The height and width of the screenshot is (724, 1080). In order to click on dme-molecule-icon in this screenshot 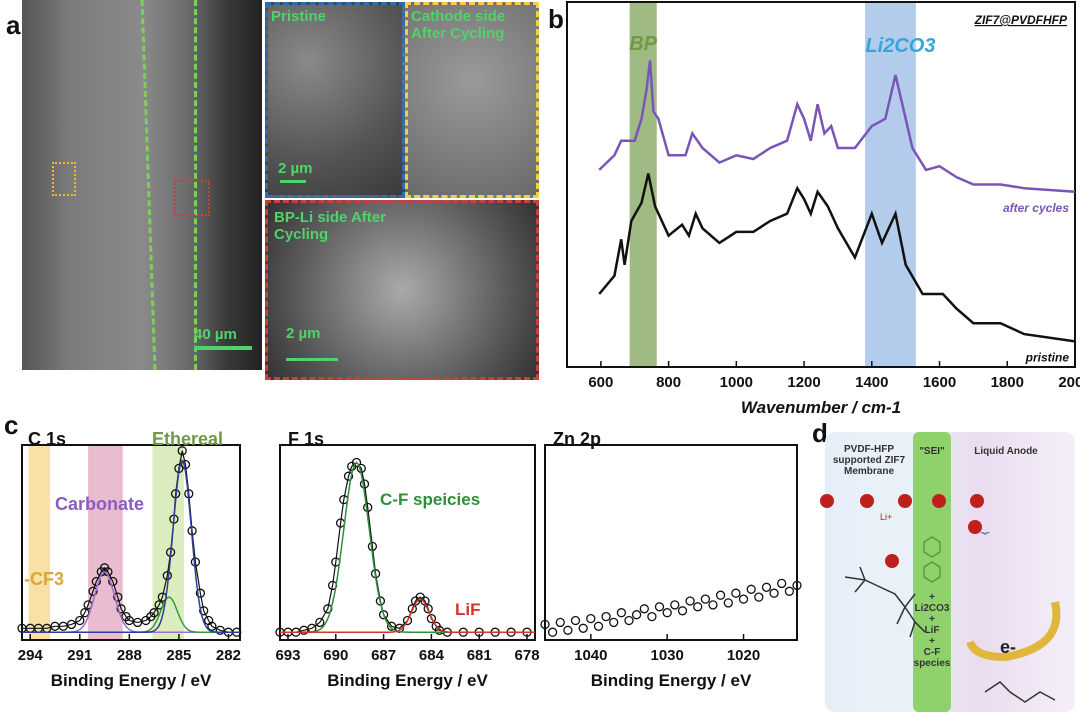, I will do `click(1020, 692)`.